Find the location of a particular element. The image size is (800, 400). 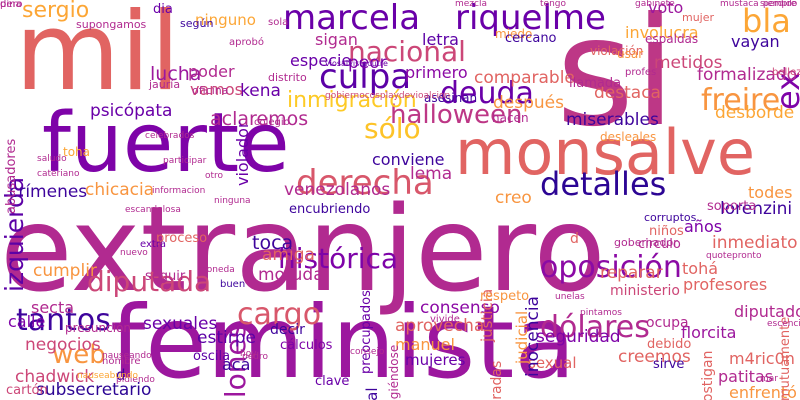

cloud-word: sexuales is located at coordinates (180, 324).